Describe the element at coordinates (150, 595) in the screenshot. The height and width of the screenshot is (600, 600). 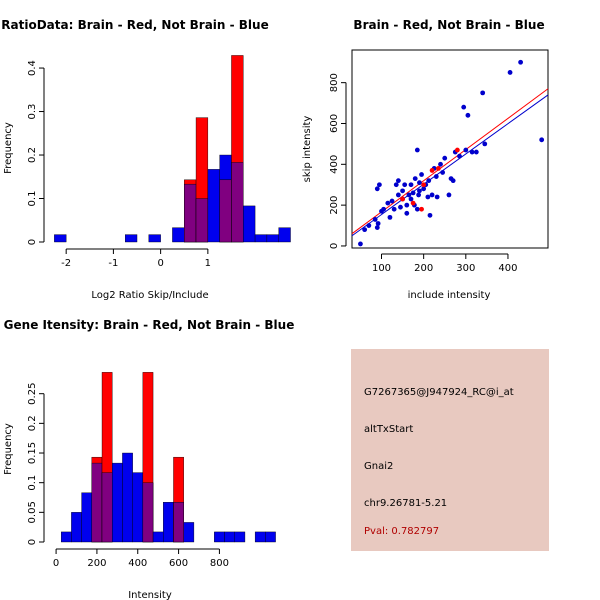
I see `intensity-histogram-xlabel: Intensity` at that location.